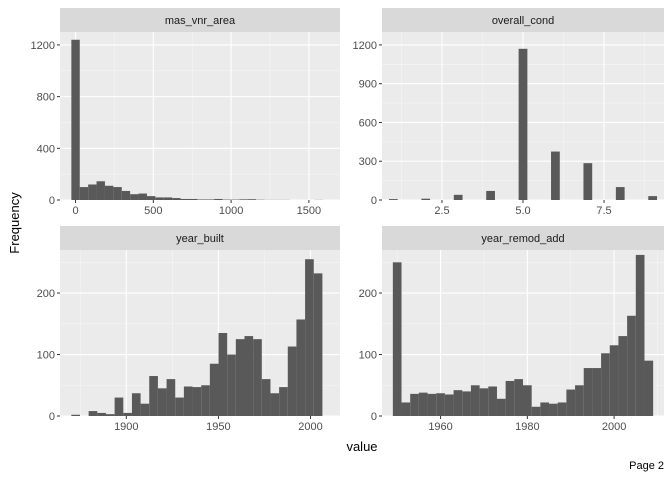  Describe the element at coordinates (368, 356) in the screenshot. I see `y-tick-label: 100` at that location.